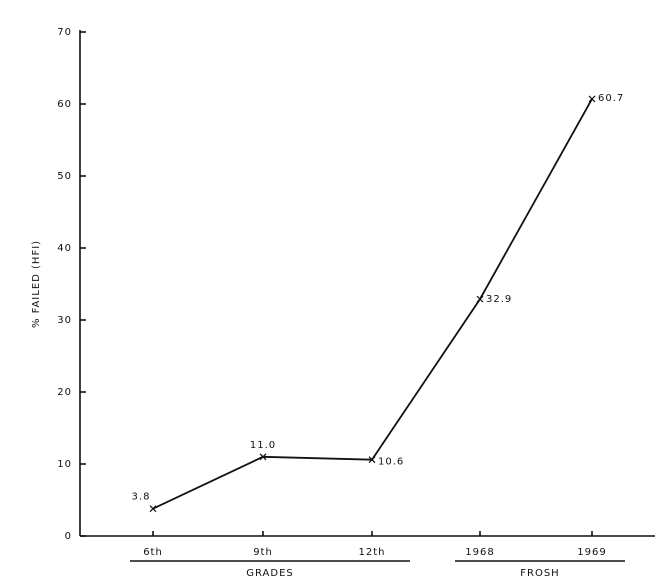  What do you see at coordinates (611, 98) in the screenshot?
I see `value-label: 60.7` at bounding box center [611, 98].